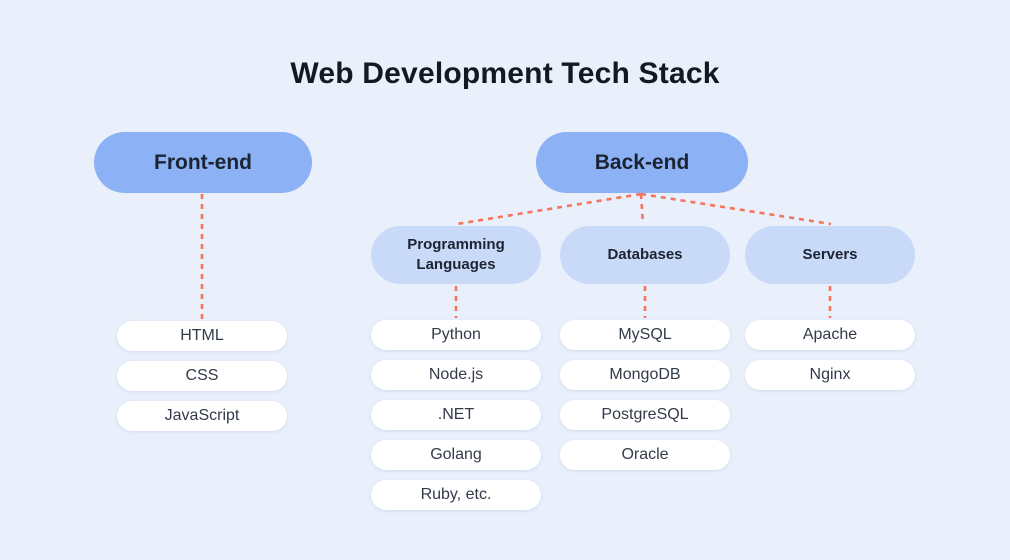  What do you see at coordinates (642, 162) in the screenshot?
I see `node-back-end: Back-end` at bounding box center [642, 162].